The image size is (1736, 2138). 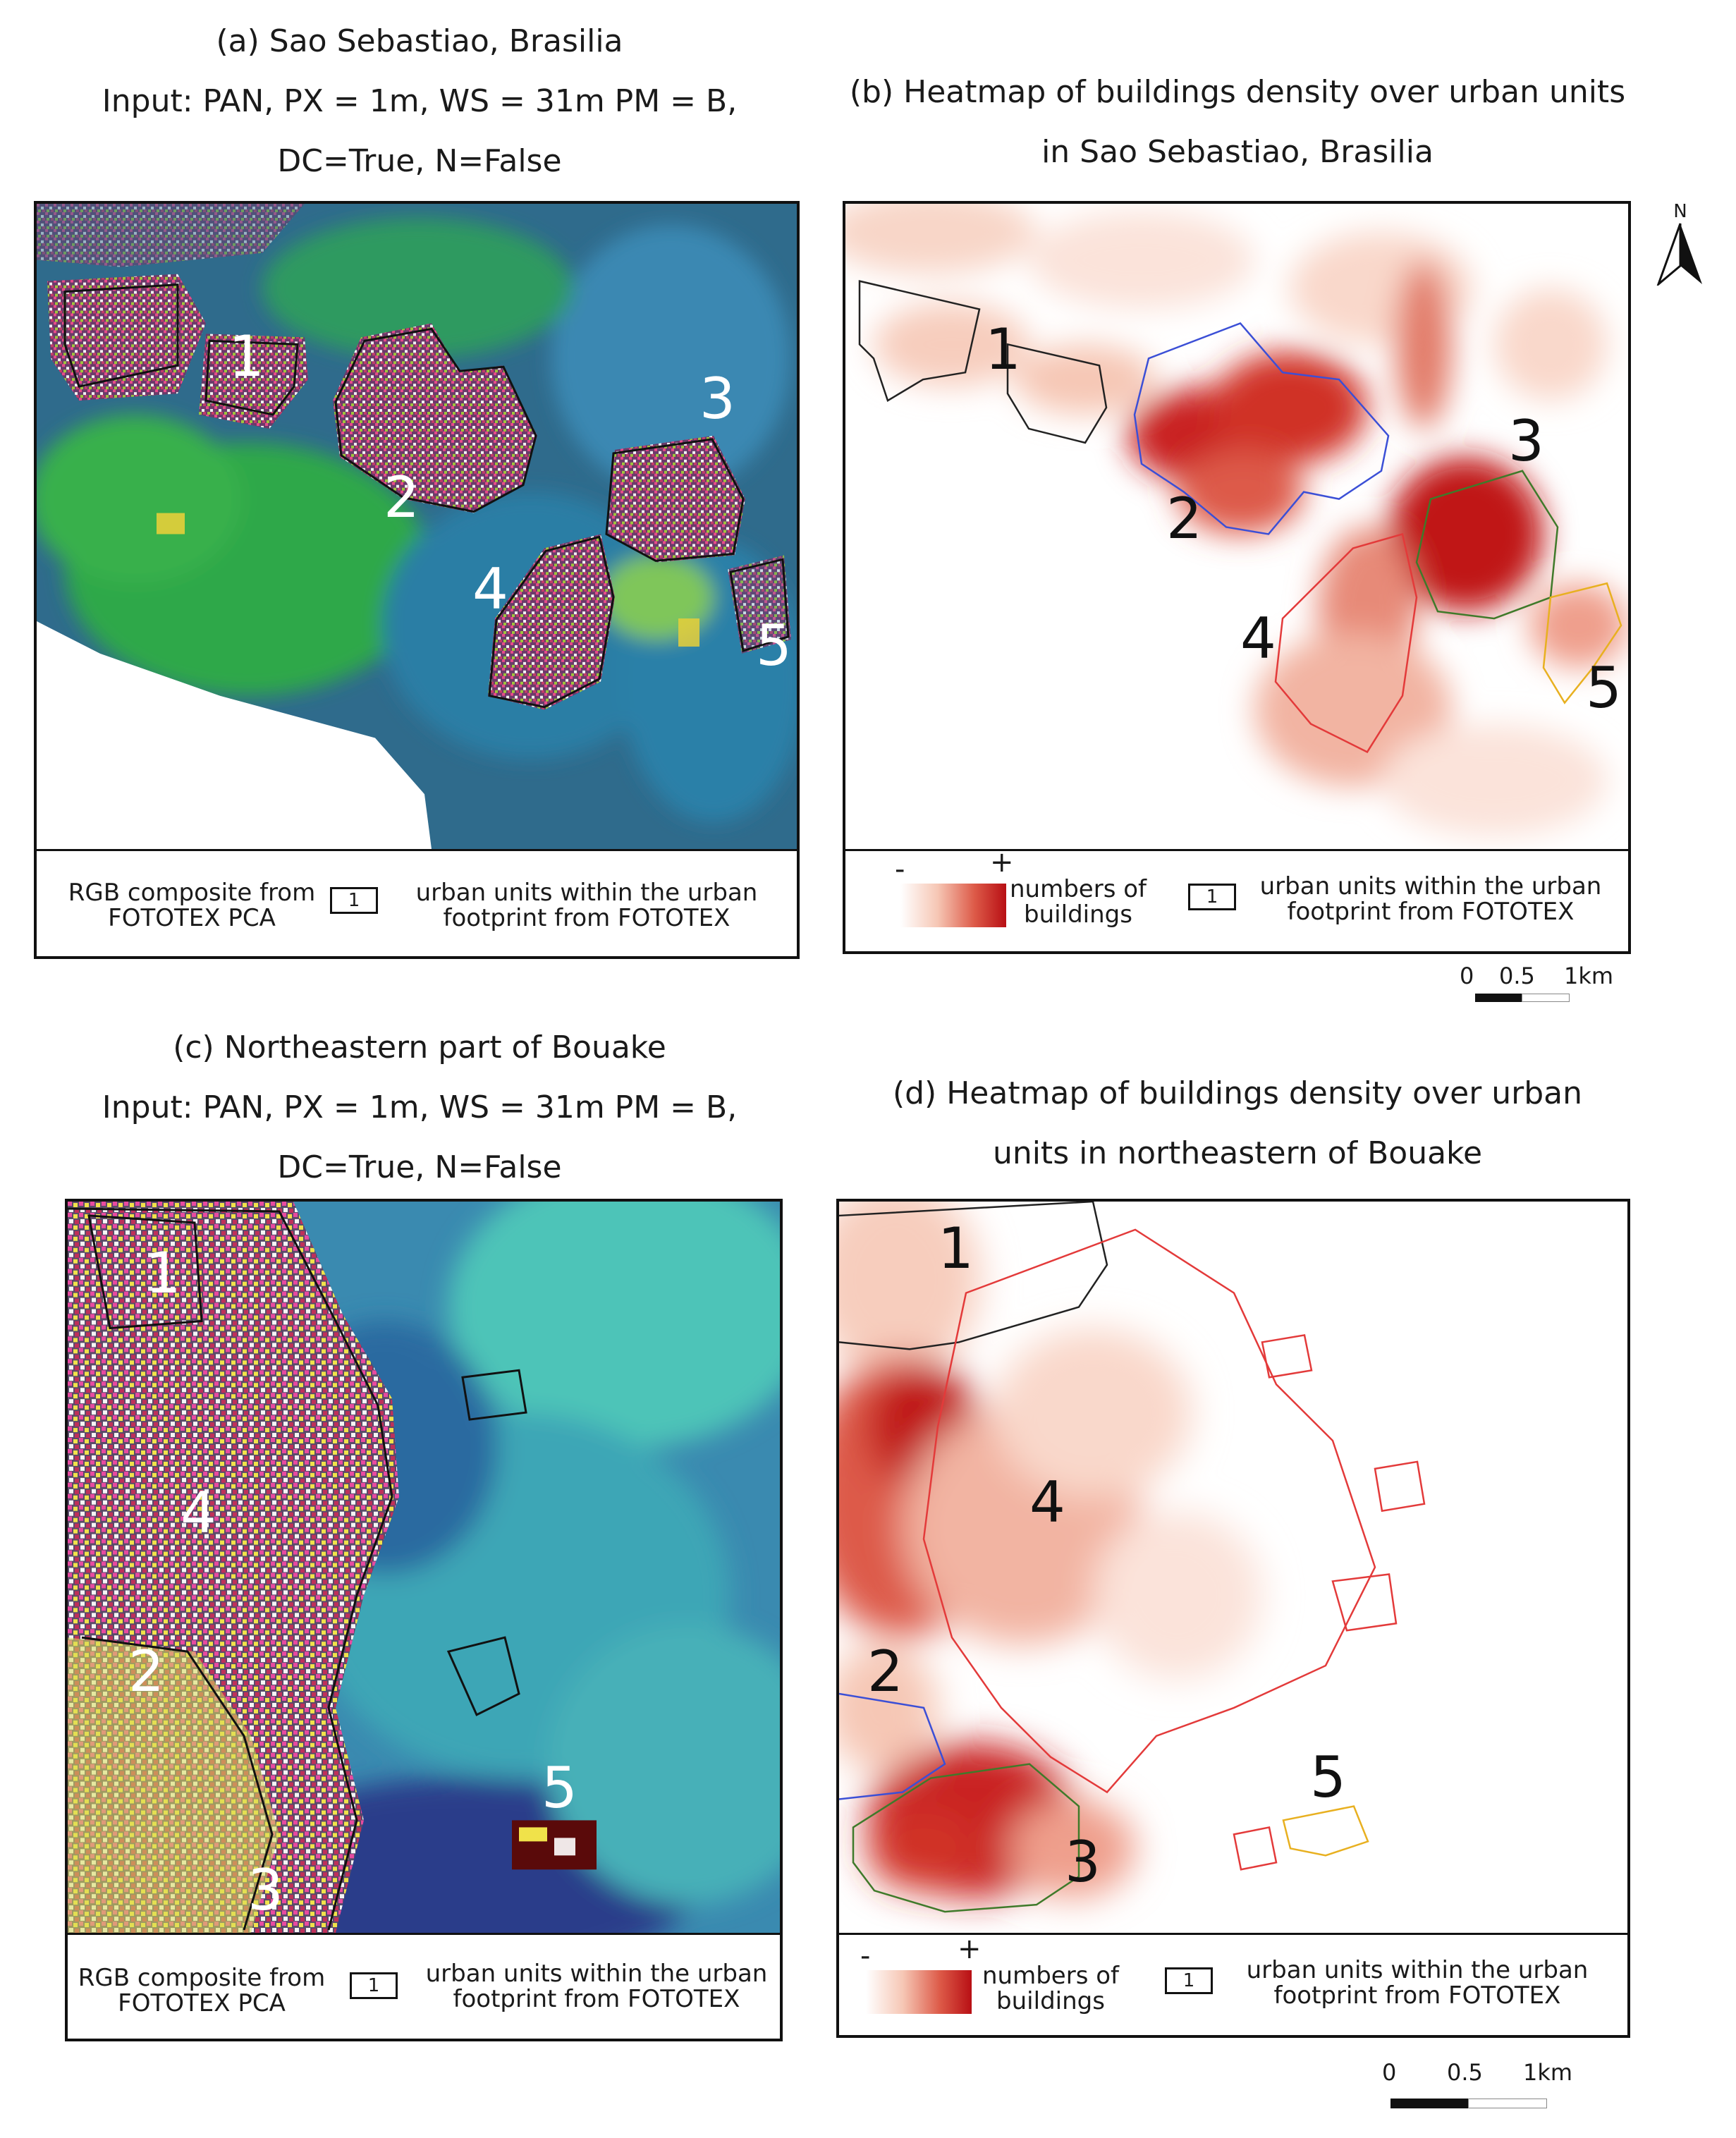 I want to click on panel-c-label-3: 3, so click(x=265, y=1890).